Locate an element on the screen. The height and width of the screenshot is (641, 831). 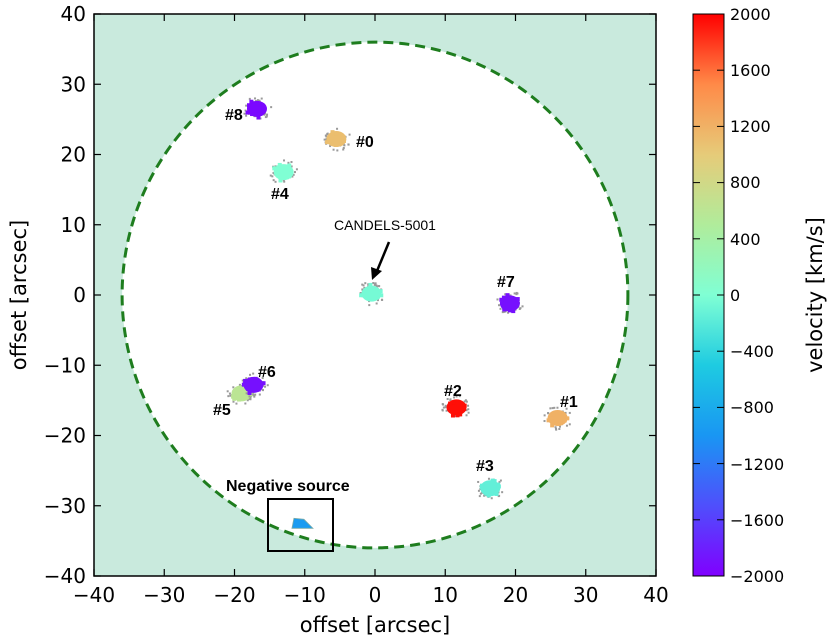
source-blob-5-speckle is located at coordinates (233, 396).